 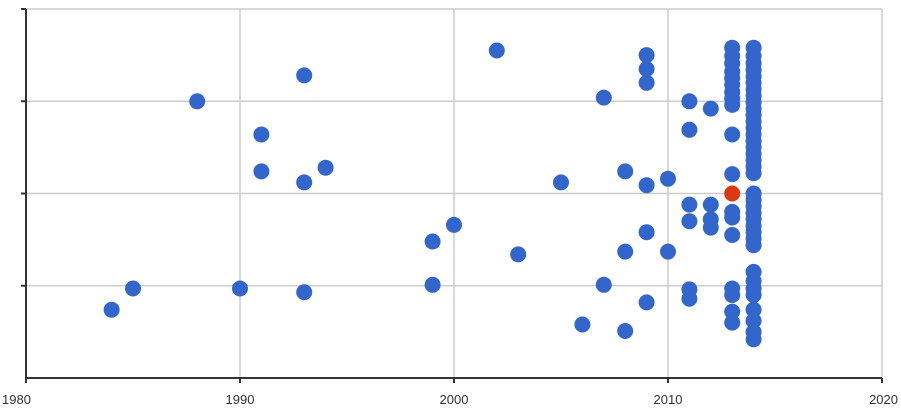 What do you see at coordinates (454, 399) in the screenshot?
I see `x-tick-label: 2000` at bounding box center [454, 399].